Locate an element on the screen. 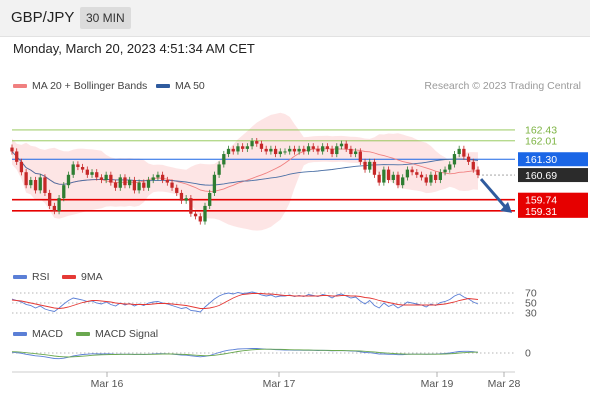 This screenshot has height=400, width=590. legend-macd: MACD is located at coordinates (38, 334).